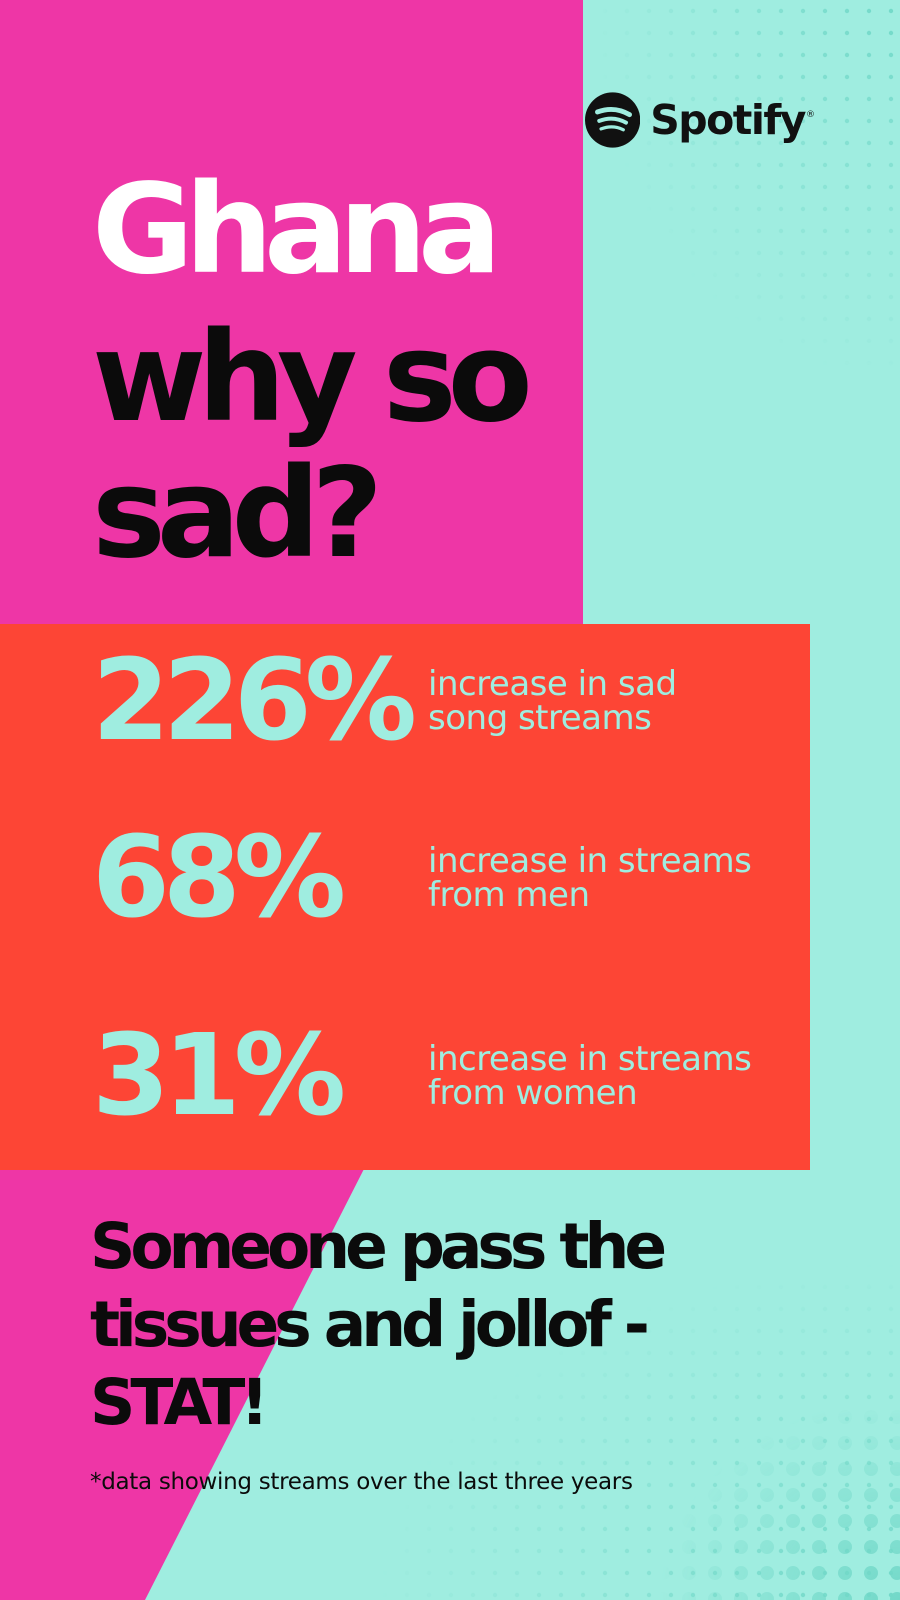  What do you see at coordinates (613, 120) in the screenshot?
I see `spotify-logo-icon` at bounding box center [613, 120].